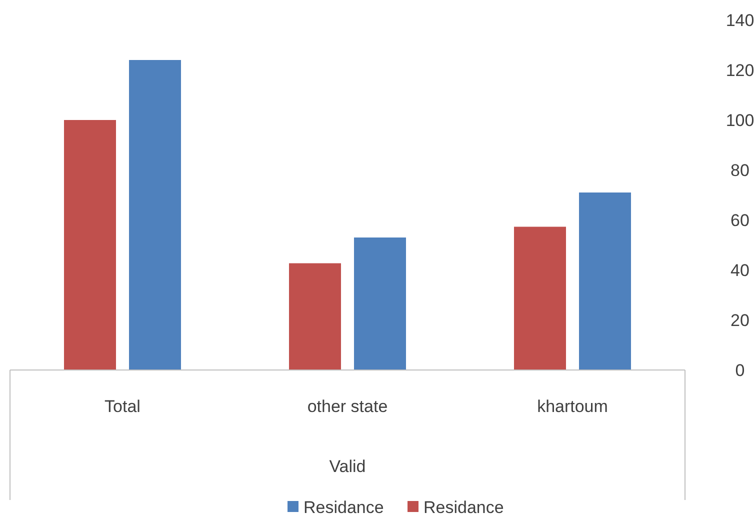 This screenshot has width=756, height=521. What do you see at coordinates (740, 70) in the screenshot?
I see `y-tick-label: 120` at bounding box center [740, 70].